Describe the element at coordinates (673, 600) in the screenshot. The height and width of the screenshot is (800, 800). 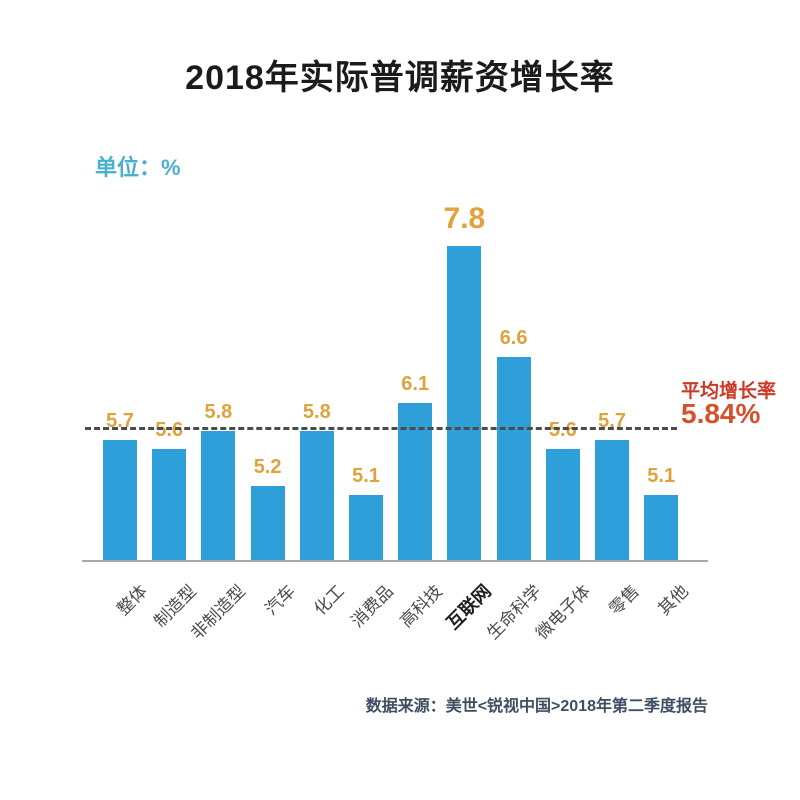
I see `category-label-其他: 其他` at that location.